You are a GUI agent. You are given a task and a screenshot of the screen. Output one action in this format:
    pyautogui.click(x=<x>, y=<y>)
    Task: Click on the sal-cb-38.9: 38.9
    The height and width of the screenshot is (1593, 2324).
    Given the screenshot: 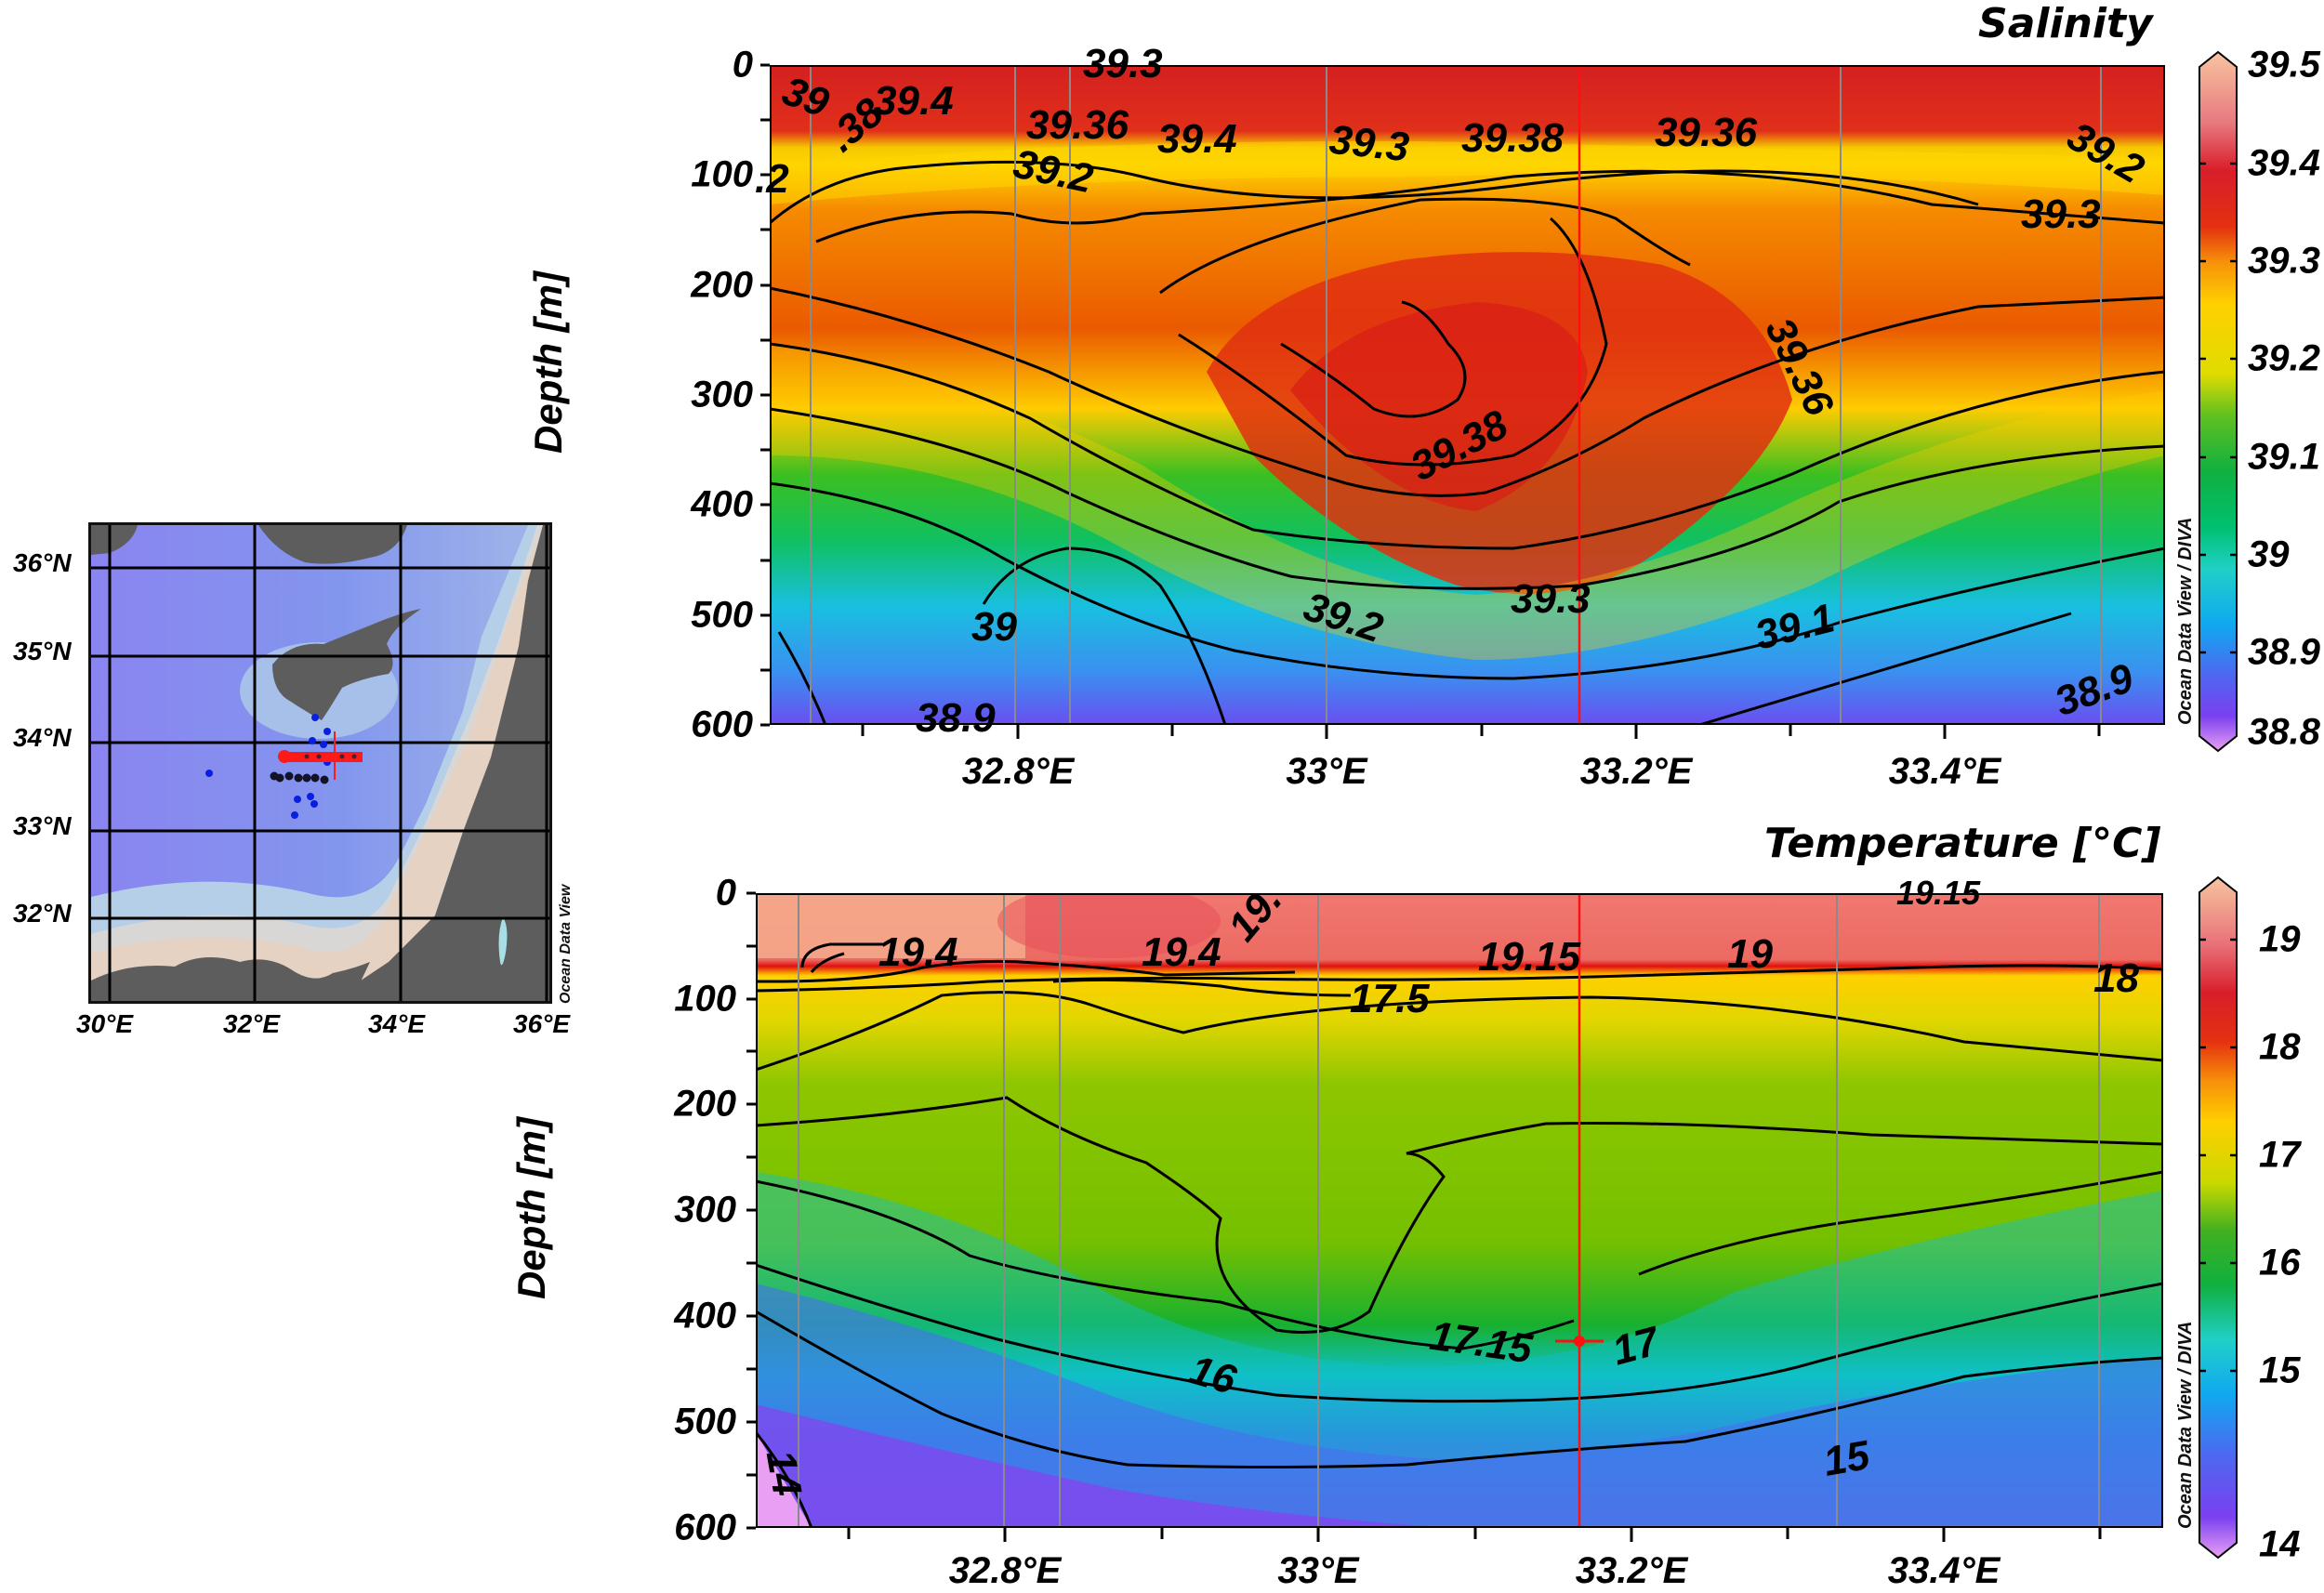 What is the action you would take?
    pyautogui.click(x=2284, y=652)
    